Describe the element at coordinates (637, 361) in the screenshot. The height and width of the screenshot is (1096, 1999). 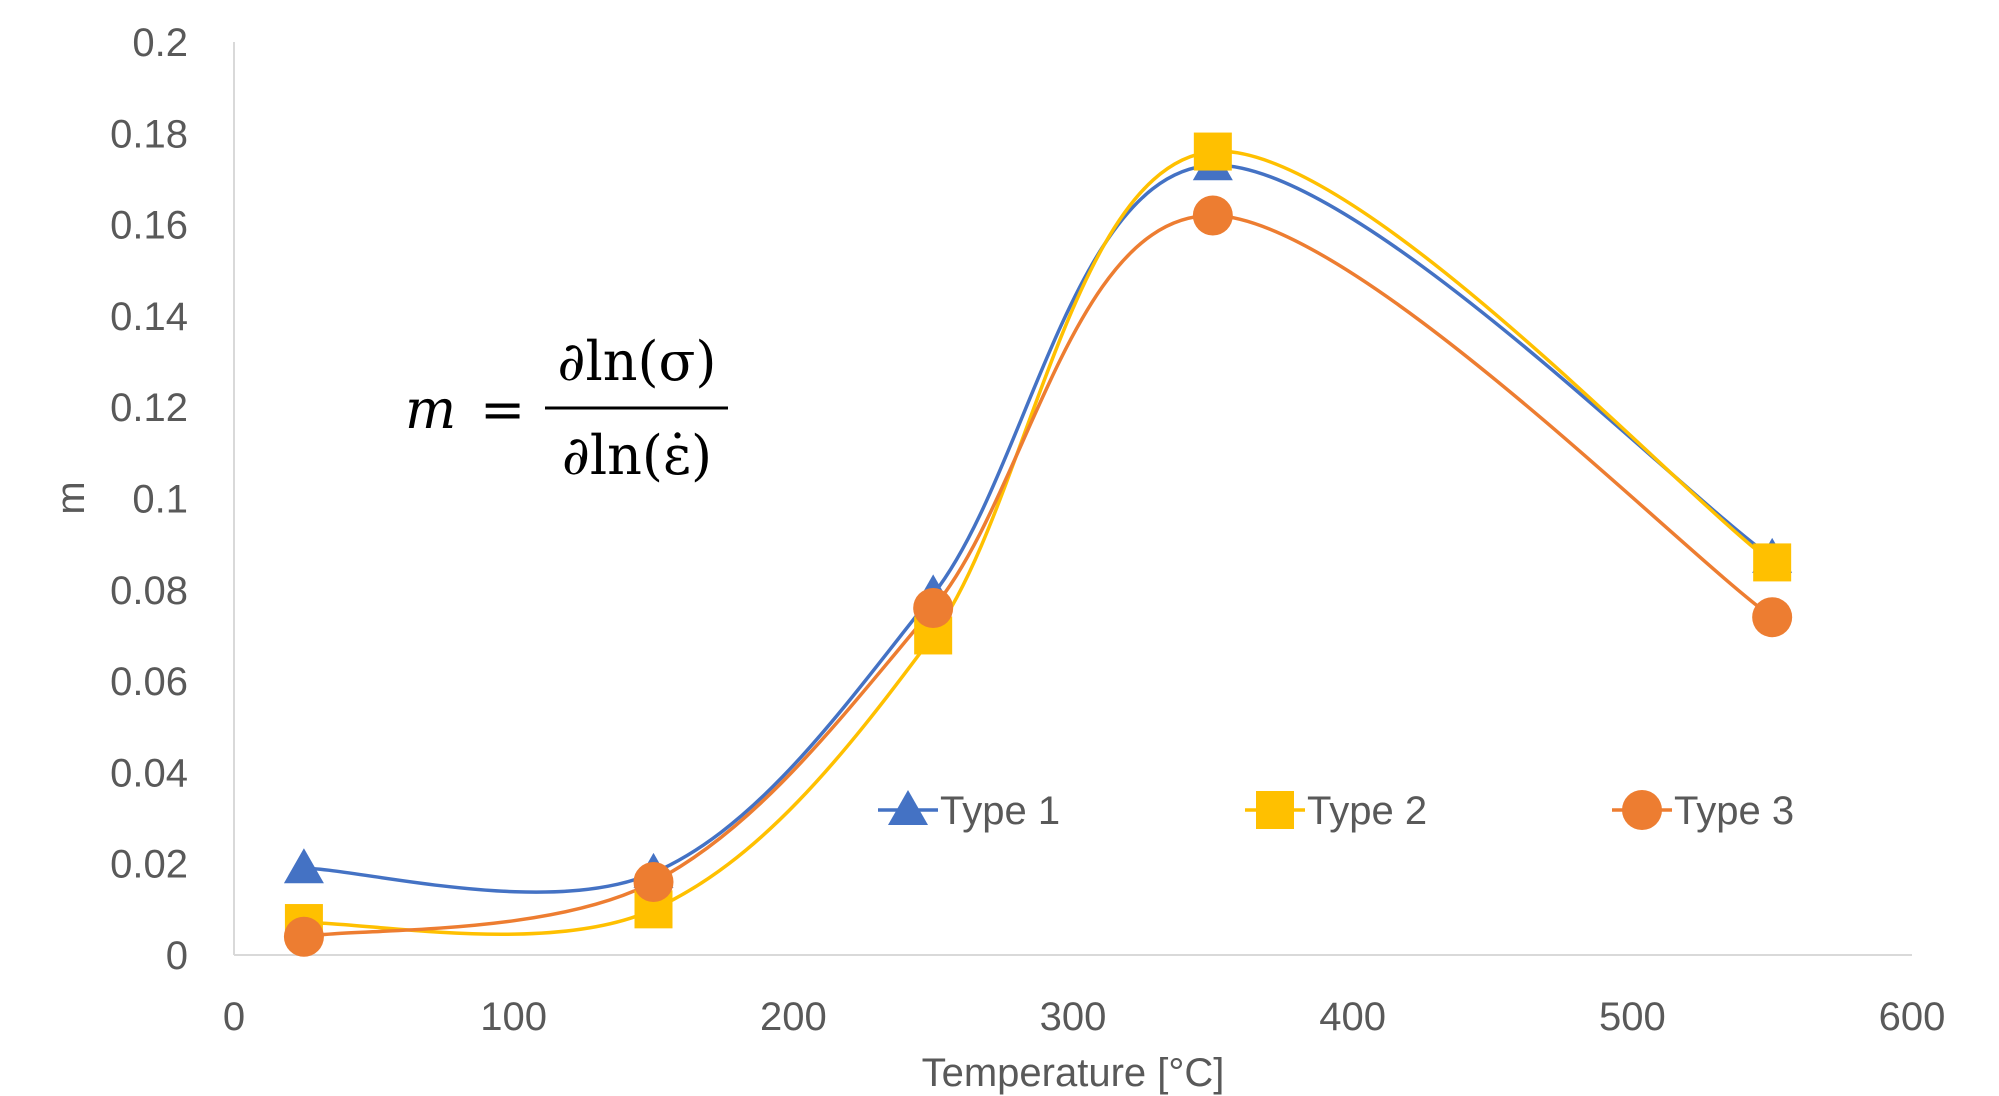
I see `formula-numerator: ∂ln(σ)` at that location.